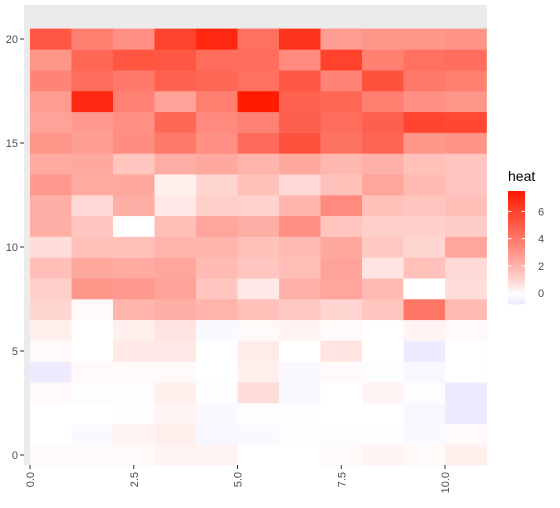 The image size is (560, 508). What do you see at coordinates (446, 482) in the screenshot?
I see `x-axis-tick-label: 10.0` at bounding box center [446, 482].